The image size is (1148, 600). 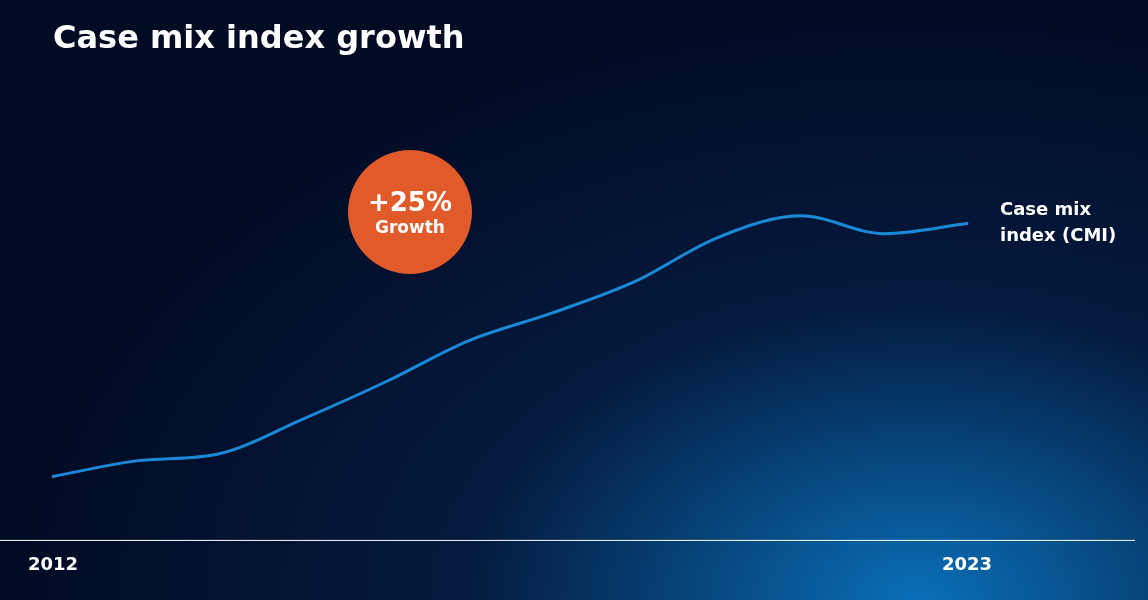 I want to click on chart-title: Case mix index growth, so click(x=259, y=36).